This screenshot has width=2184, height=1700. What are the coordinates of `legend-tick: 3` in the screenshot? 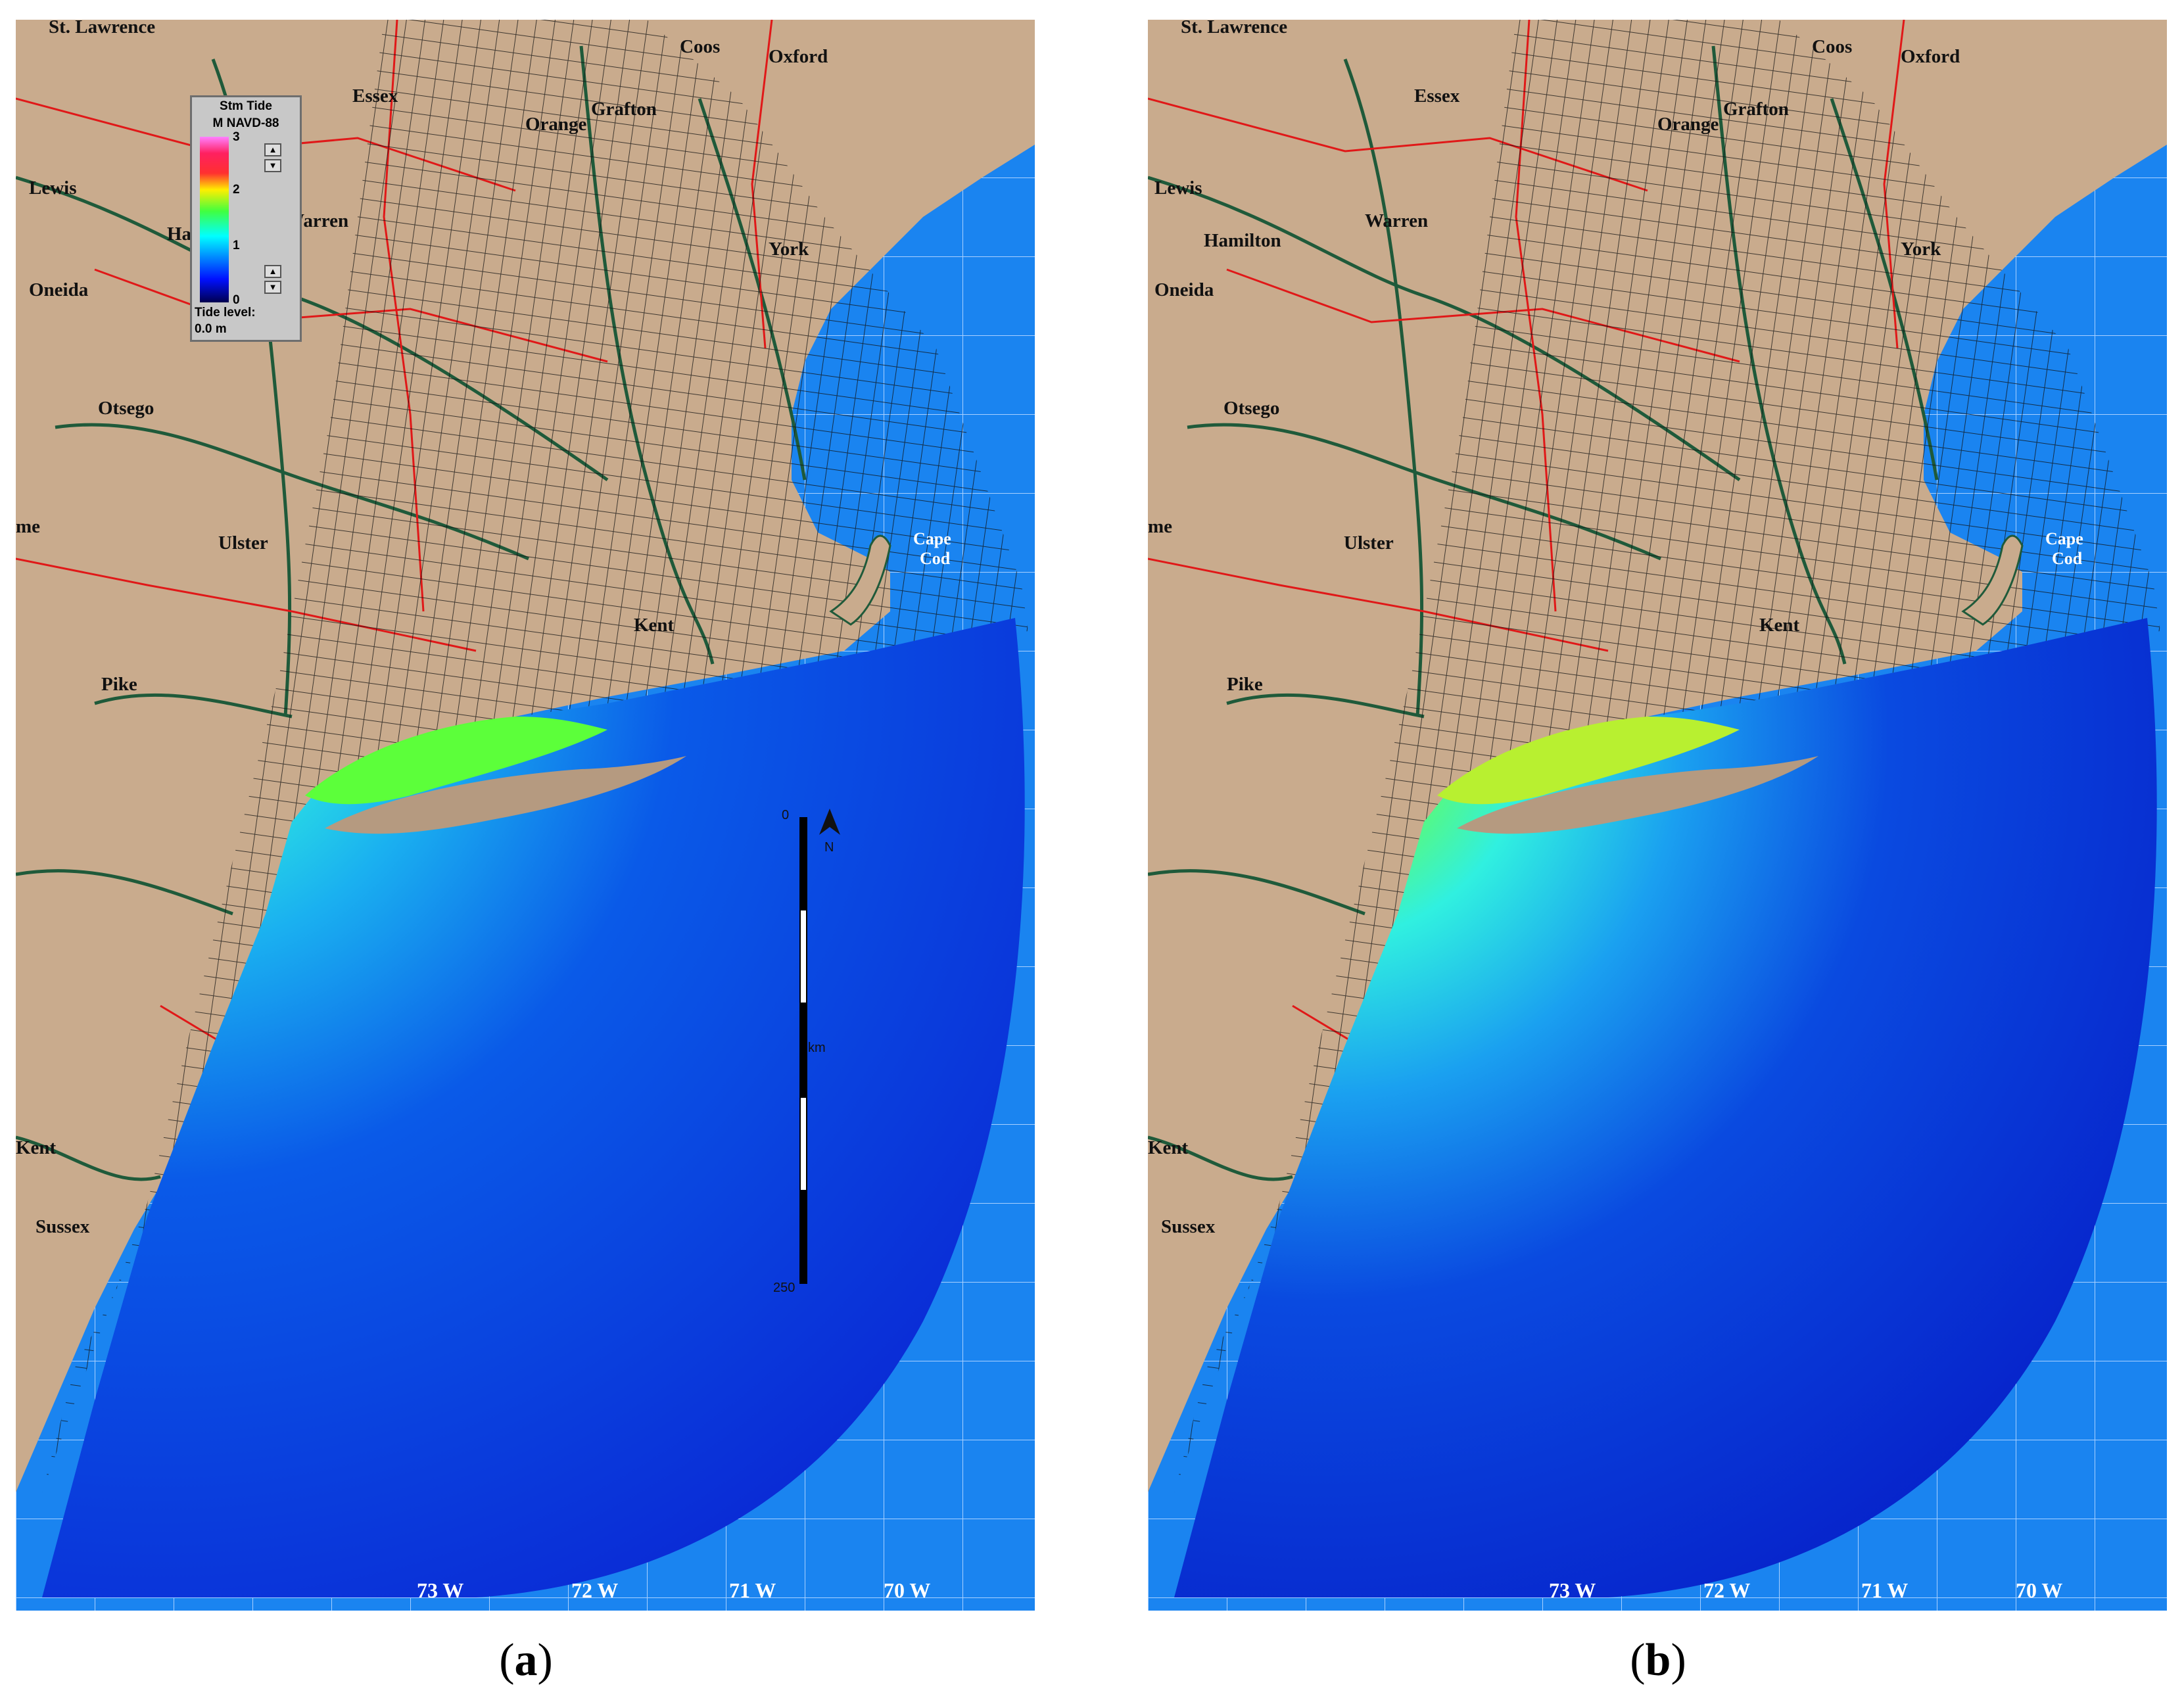 It's located at (236, 137).